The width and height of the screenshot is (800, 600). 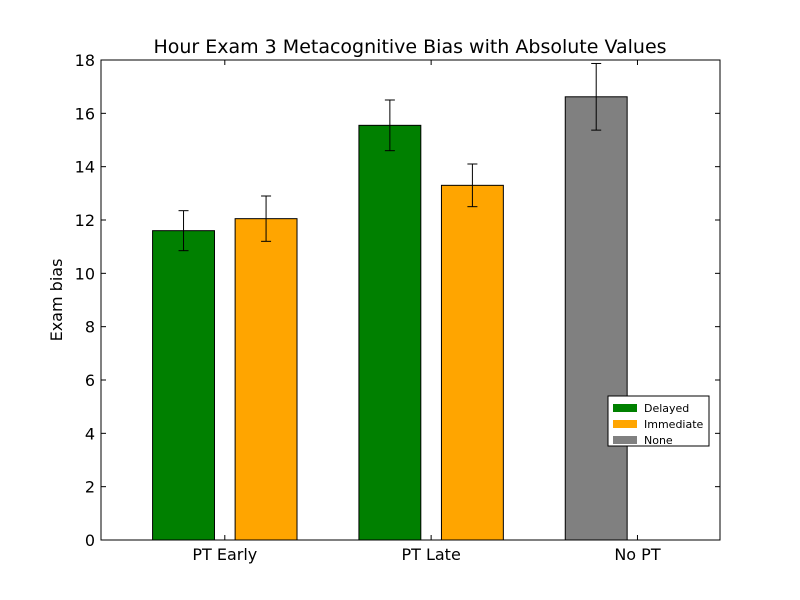 I want to click on legend-label: Delayed, so click(x=666, y=408).